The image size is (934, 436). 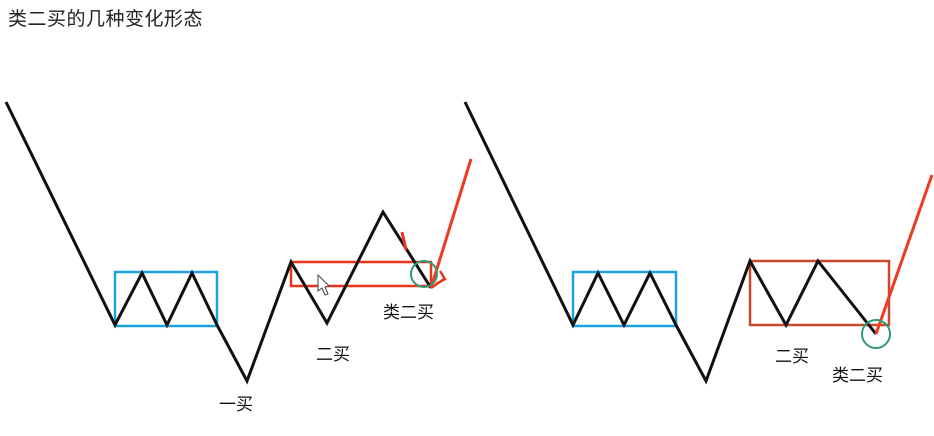 What do you see at coordinates (424, 274) in the screenshot?
I see `left-marker-circle` at bounding box center [424, 274].